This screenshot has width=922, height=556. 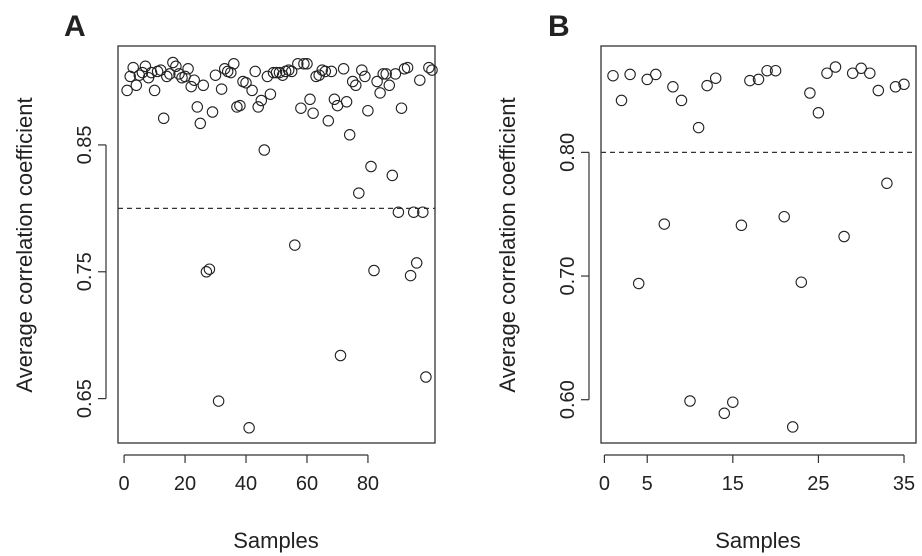 I want to click on panel-a-y-axis: 0.65 0.75 0.85, so click(x=90, y=271).